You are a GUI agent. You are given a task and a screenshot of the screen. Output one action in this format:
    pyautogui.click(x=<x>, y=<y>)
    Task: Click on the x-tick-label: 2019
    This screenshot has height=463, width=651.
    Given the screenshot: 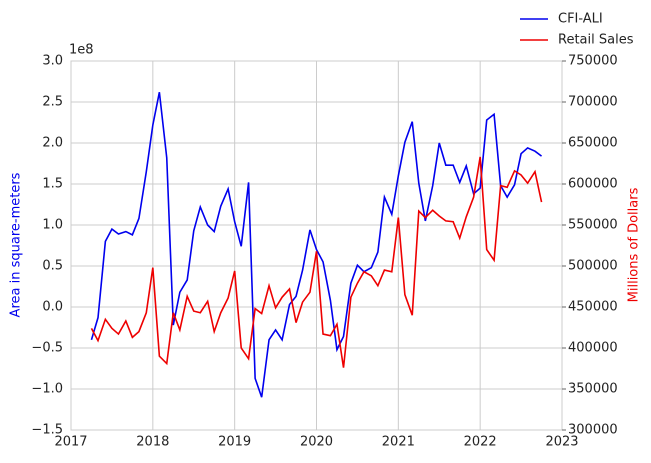 What is the action you would take?
    pyautogui.click(x=234, y=442)
    